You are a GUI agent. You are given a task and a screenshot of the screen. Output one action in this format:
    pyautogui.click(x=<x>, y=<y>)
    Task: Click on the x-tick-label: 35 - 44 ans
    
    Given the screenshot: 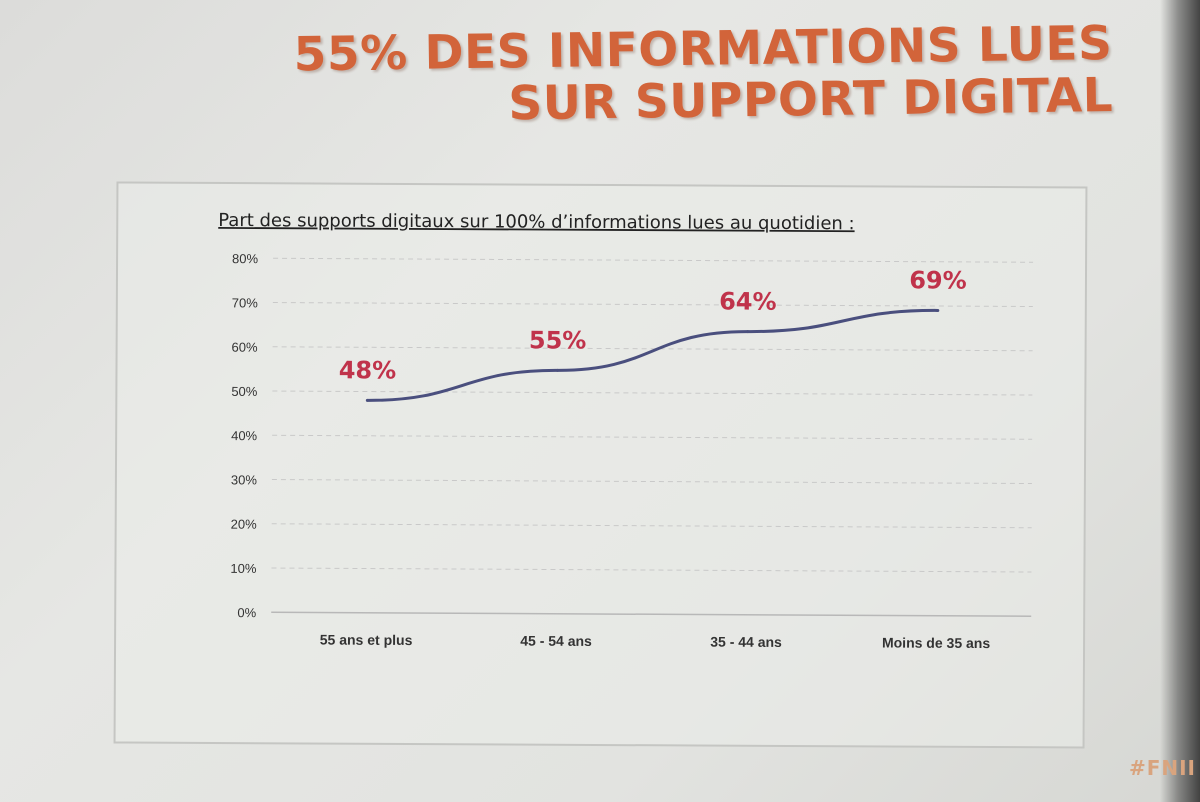 What is the action you would take?
    pyautogui.click(x=746, y=642)
    